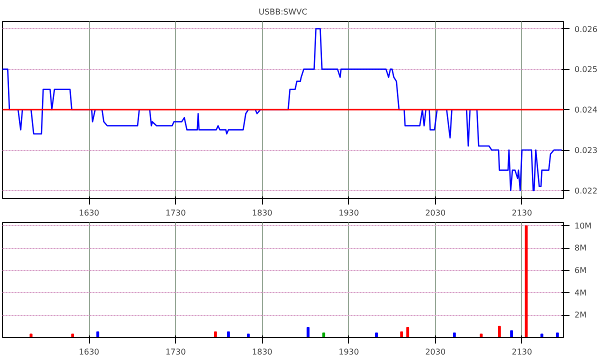  I want to click on y-tick-label: 8M, so click(580, 248).